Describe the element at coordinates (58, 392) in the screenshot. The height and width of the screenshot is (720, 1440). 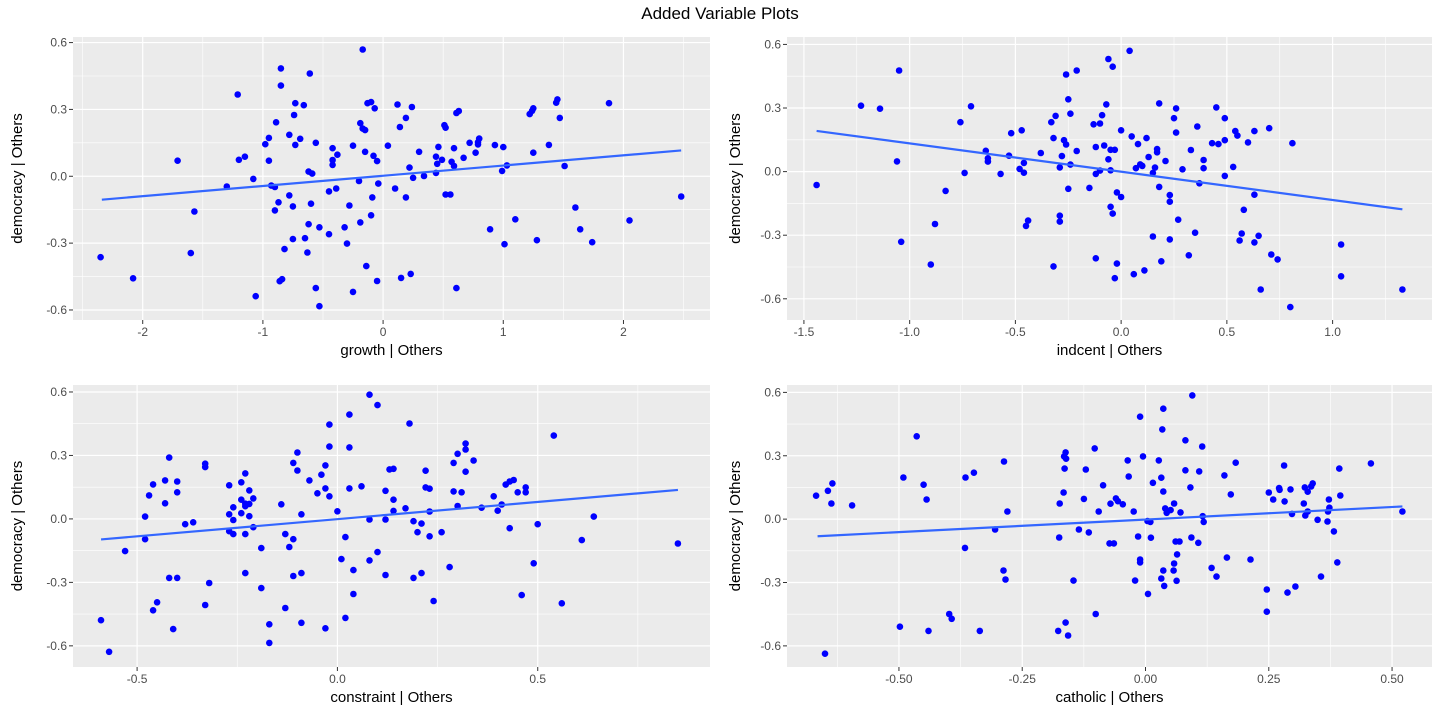
I see `y-tick-label: 0.6` at that location.